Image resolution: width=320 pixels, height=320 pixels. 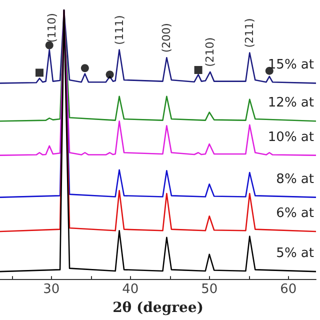 What do you see at coordinates (119, 30) in the screenshot?
I see `annotation: (111)` at bounding box center [119, 30].